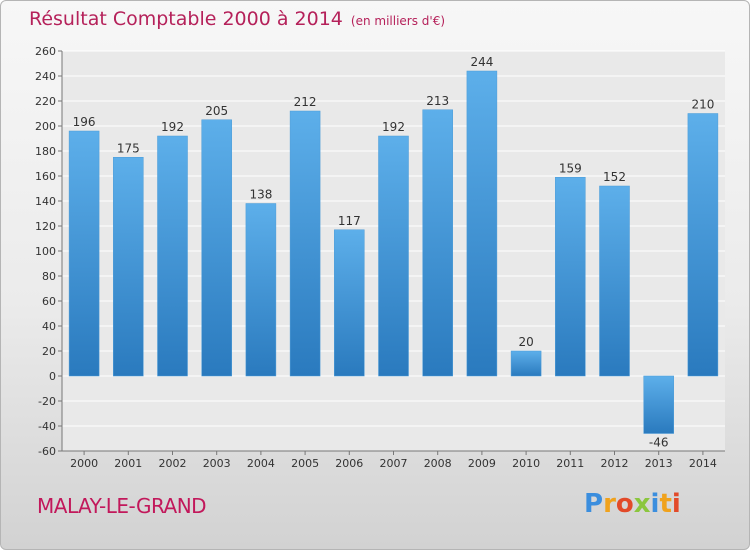 This screenshot has width=750, height=550. Describe the element at coordinates (393, 256) in the screenshot. I see `bar-2007` at that location.